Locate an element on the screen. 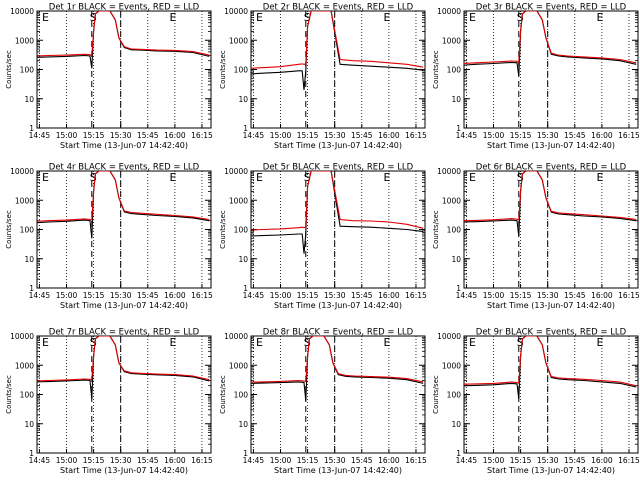 Image resolution: width=640 pixels, height=480 pixels. panel-title: Det 8r BLACK = Events, RED = LLD is located at coordinates (338, 333).